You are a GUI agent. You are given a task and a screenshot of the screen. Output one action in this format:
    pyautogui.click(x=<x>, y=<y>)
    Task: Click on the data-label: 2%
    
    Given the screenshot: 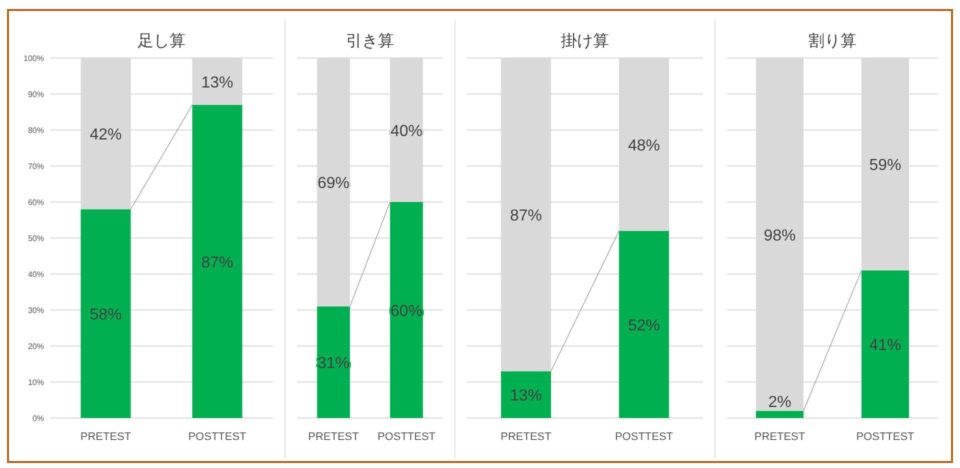 What is the action you would take?
    pyautogui.click(x=780, y=402)
    